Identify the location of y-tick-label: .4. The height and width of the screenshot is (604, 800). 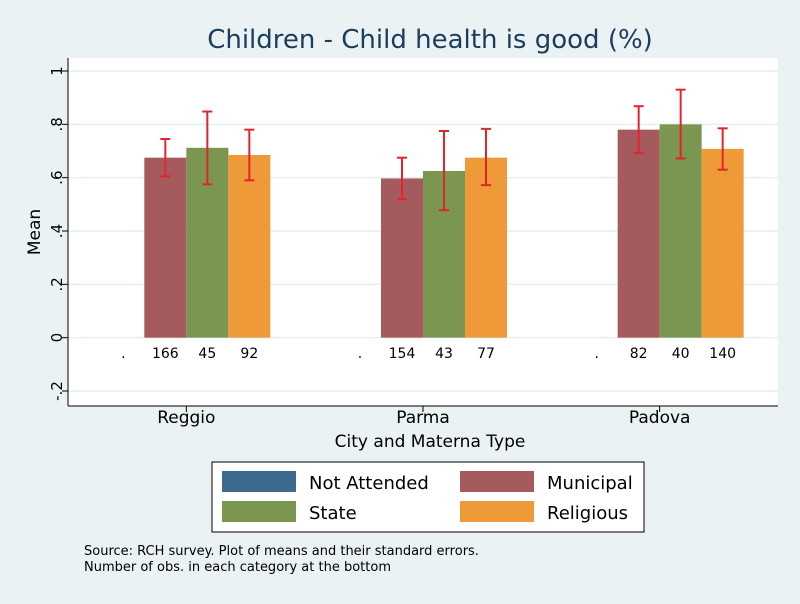
(57, 231).